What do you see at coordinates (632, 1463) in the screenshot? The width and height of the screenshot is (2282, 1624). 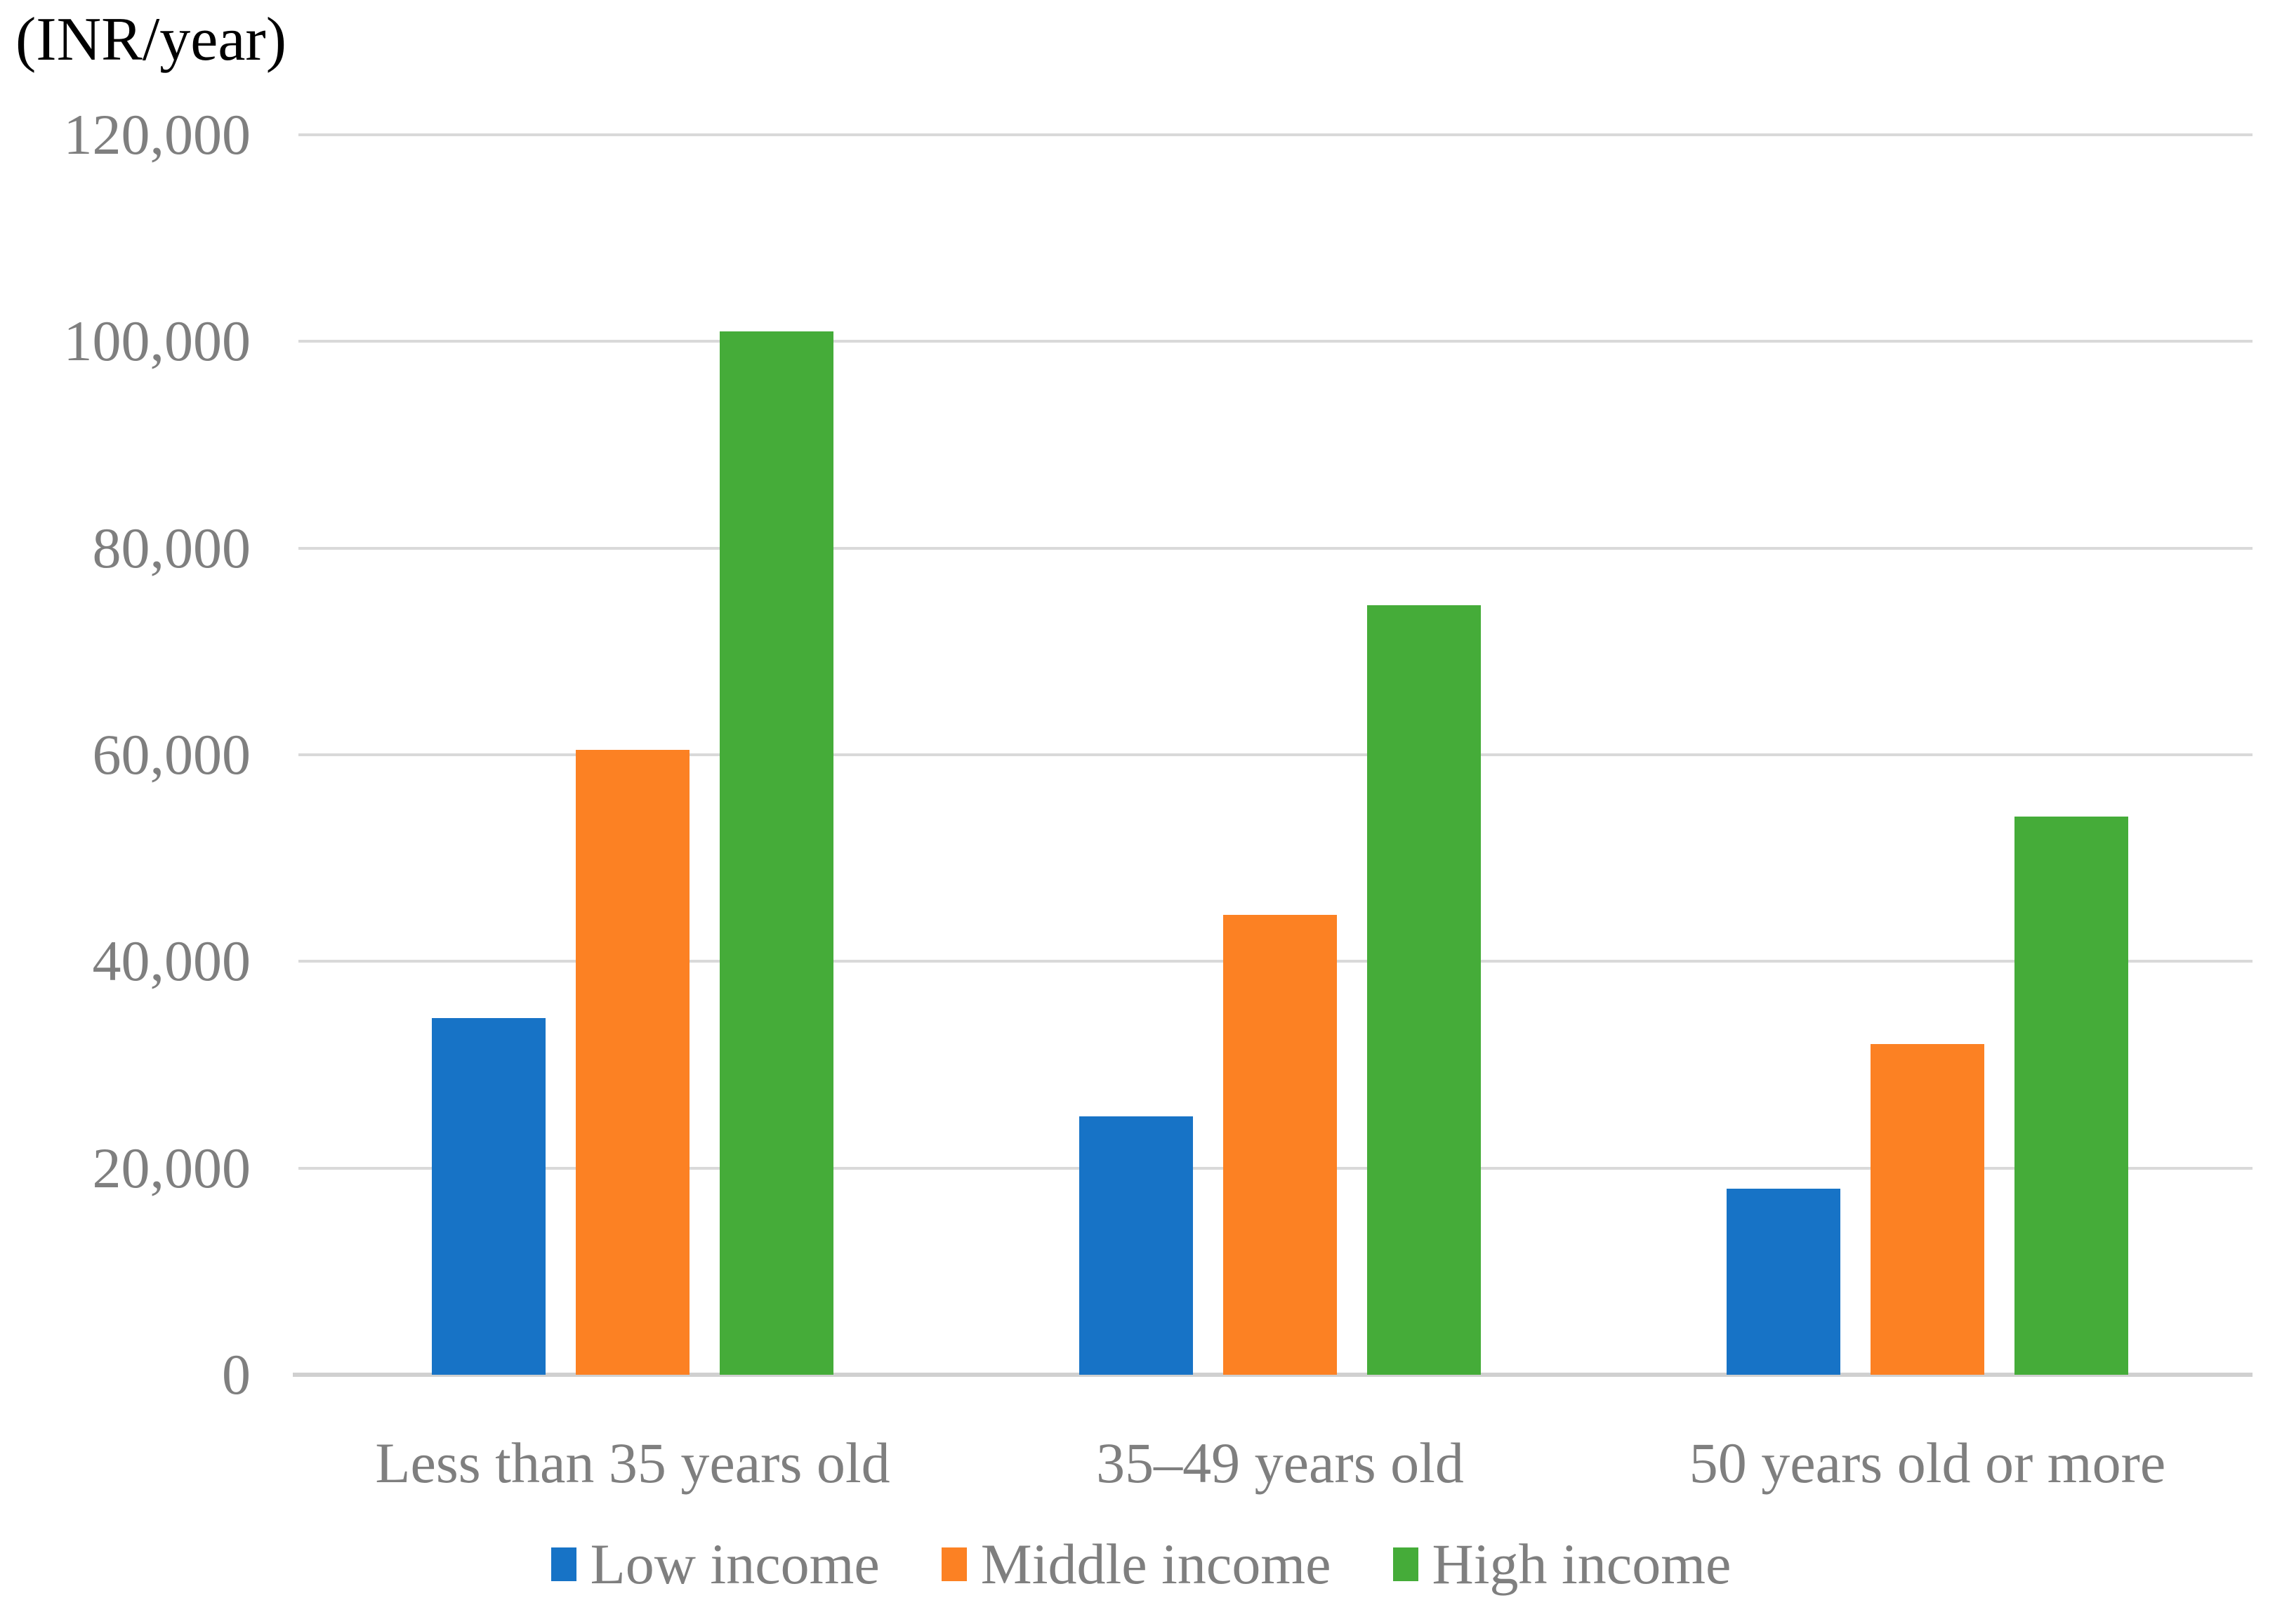 I see `x-category-label-1: Less than 35 years old` at bounding box center [632, 1463].